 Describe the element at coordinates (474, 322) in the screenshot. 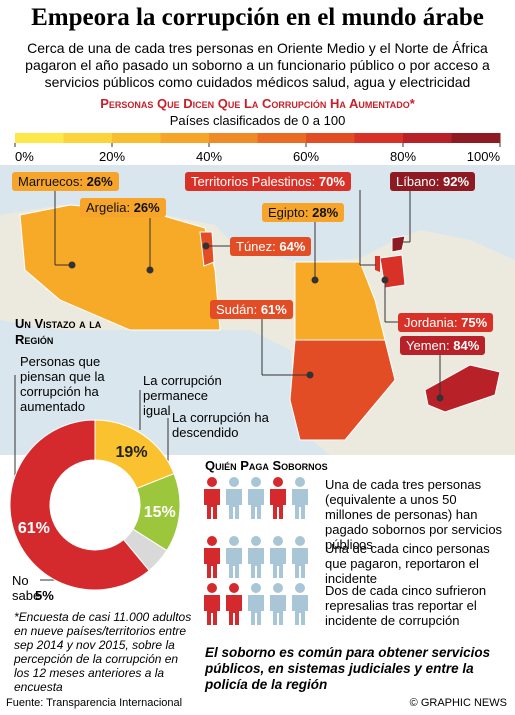

I see `country-value: 75%` at that location.